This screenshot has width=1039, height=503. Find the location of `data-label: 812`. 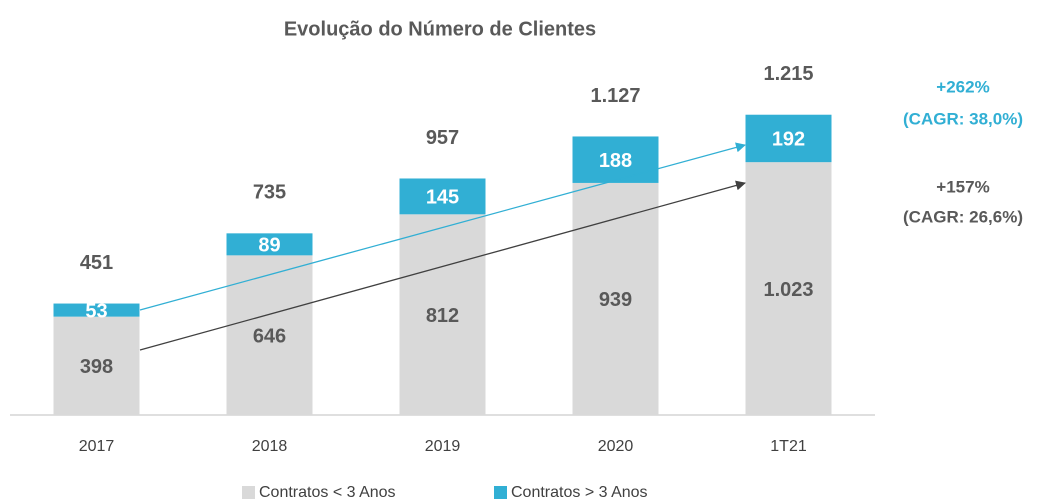

data-label: 812 is located at coordinates (442, 316).